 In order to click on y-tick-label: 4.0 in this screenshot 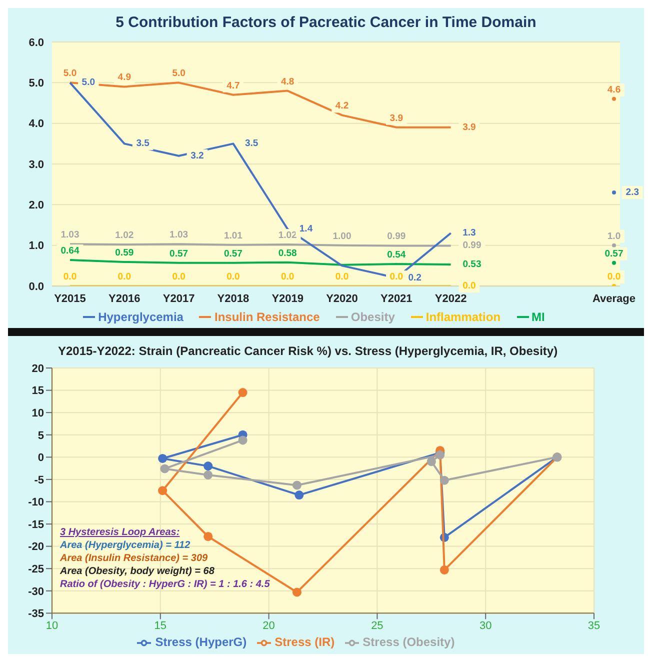, I will do `click(36, 124)`.